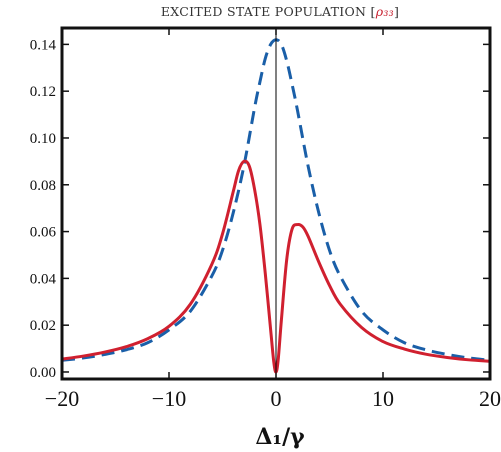 This screenshot has height=452, width=501. Describe the element at coordinates (280, 437) in the screenshot. I see `x-axis-label: Δ₁/γ` at that location.